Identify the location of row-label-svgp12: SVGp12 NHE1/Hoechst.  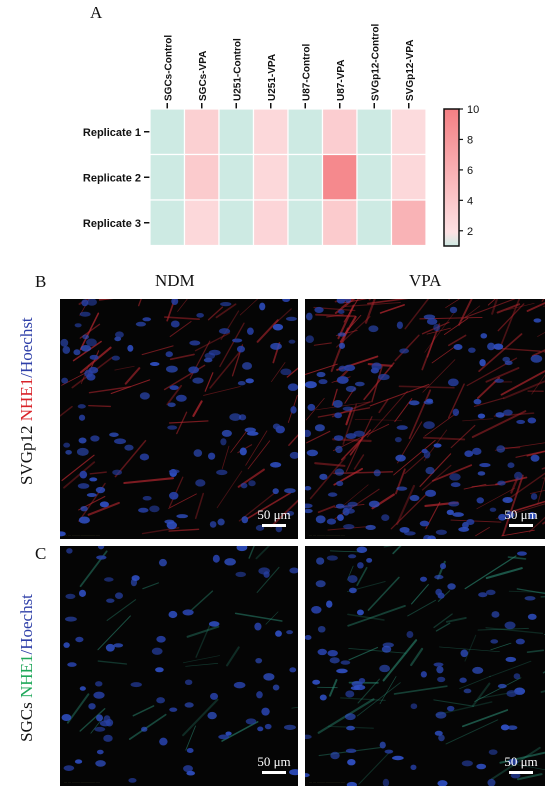
(27, 401).